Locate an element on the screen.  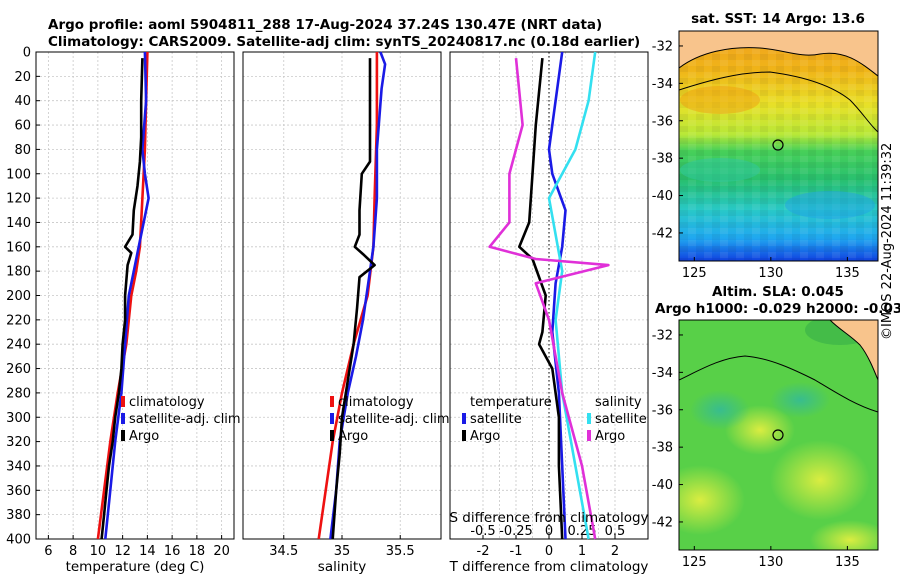
x-tick-label: 0 is located at coordinates (549, 551).